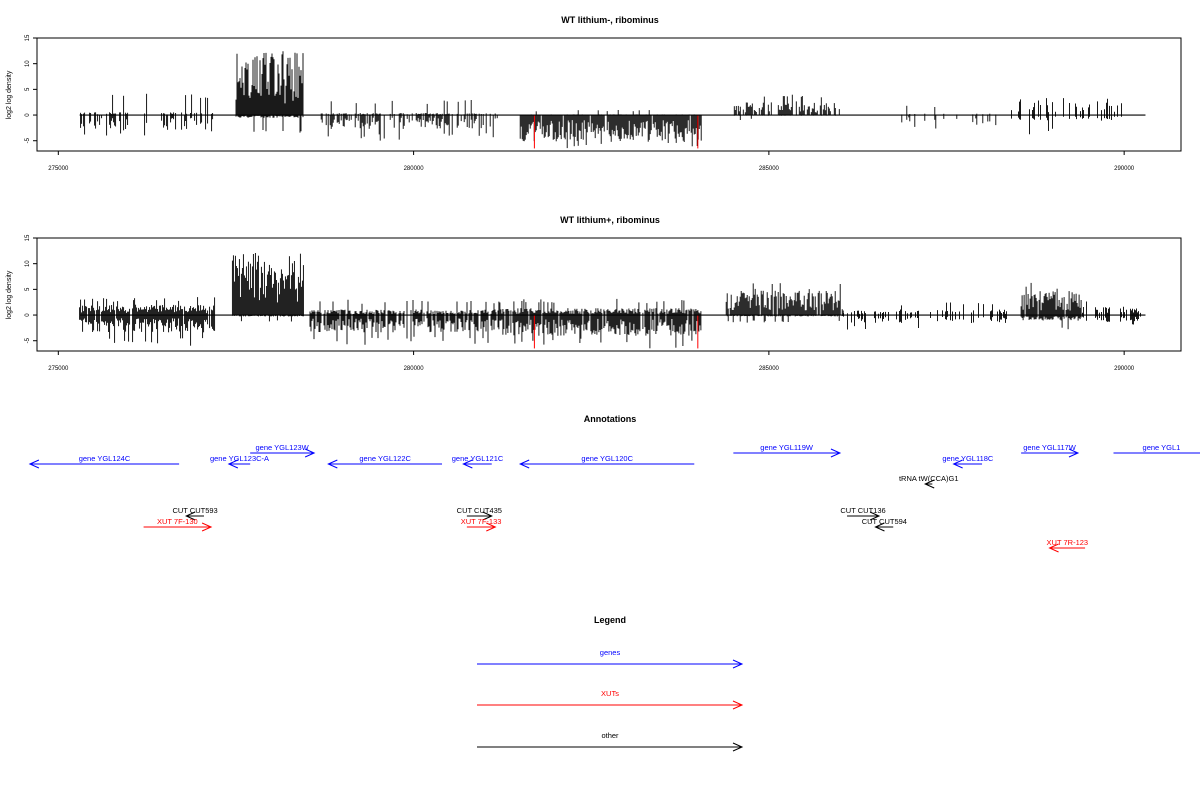  I want to click on annotation-gene: gene YGL123C-A, so click(239, 461).